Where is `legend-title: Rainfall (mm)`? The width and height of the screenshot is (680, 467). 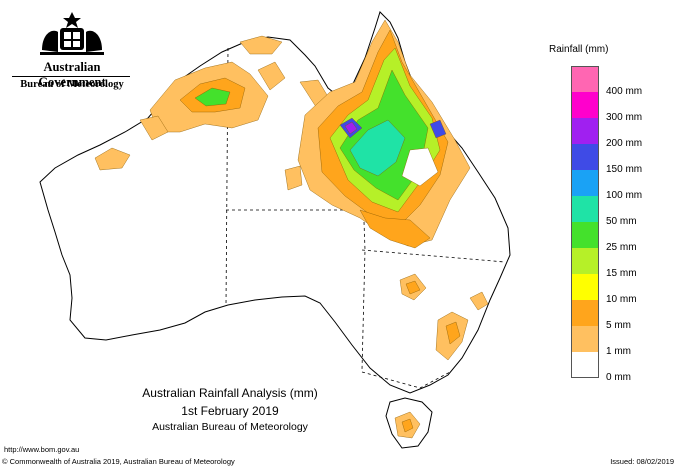 legend-title: Rainfall (mm) is located at coordinates (579, 49).